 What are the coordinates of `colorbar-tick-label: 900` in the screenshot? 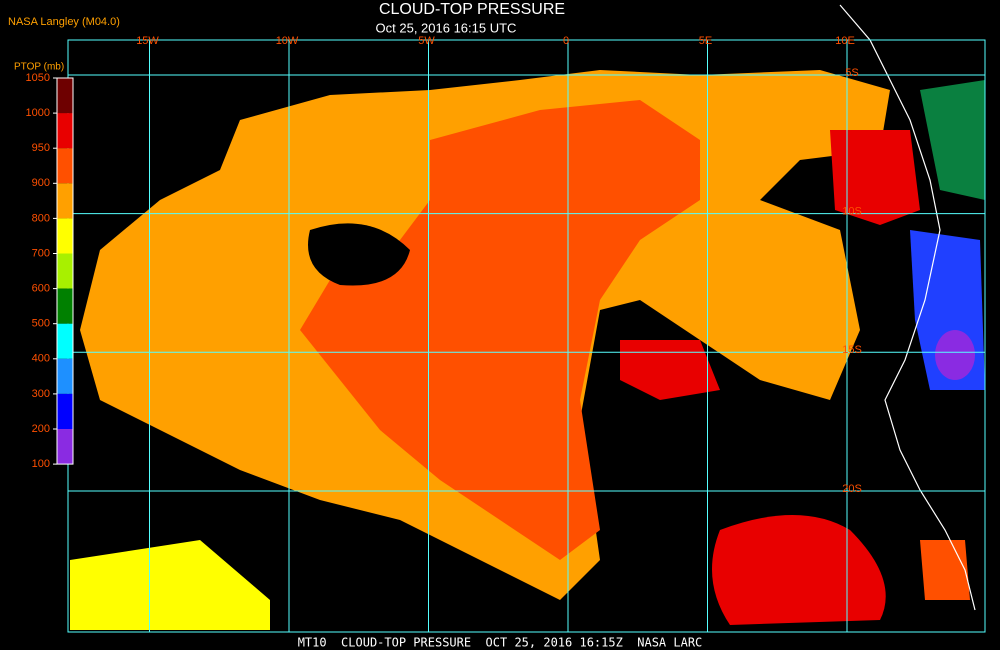 It's located at (41, 183).